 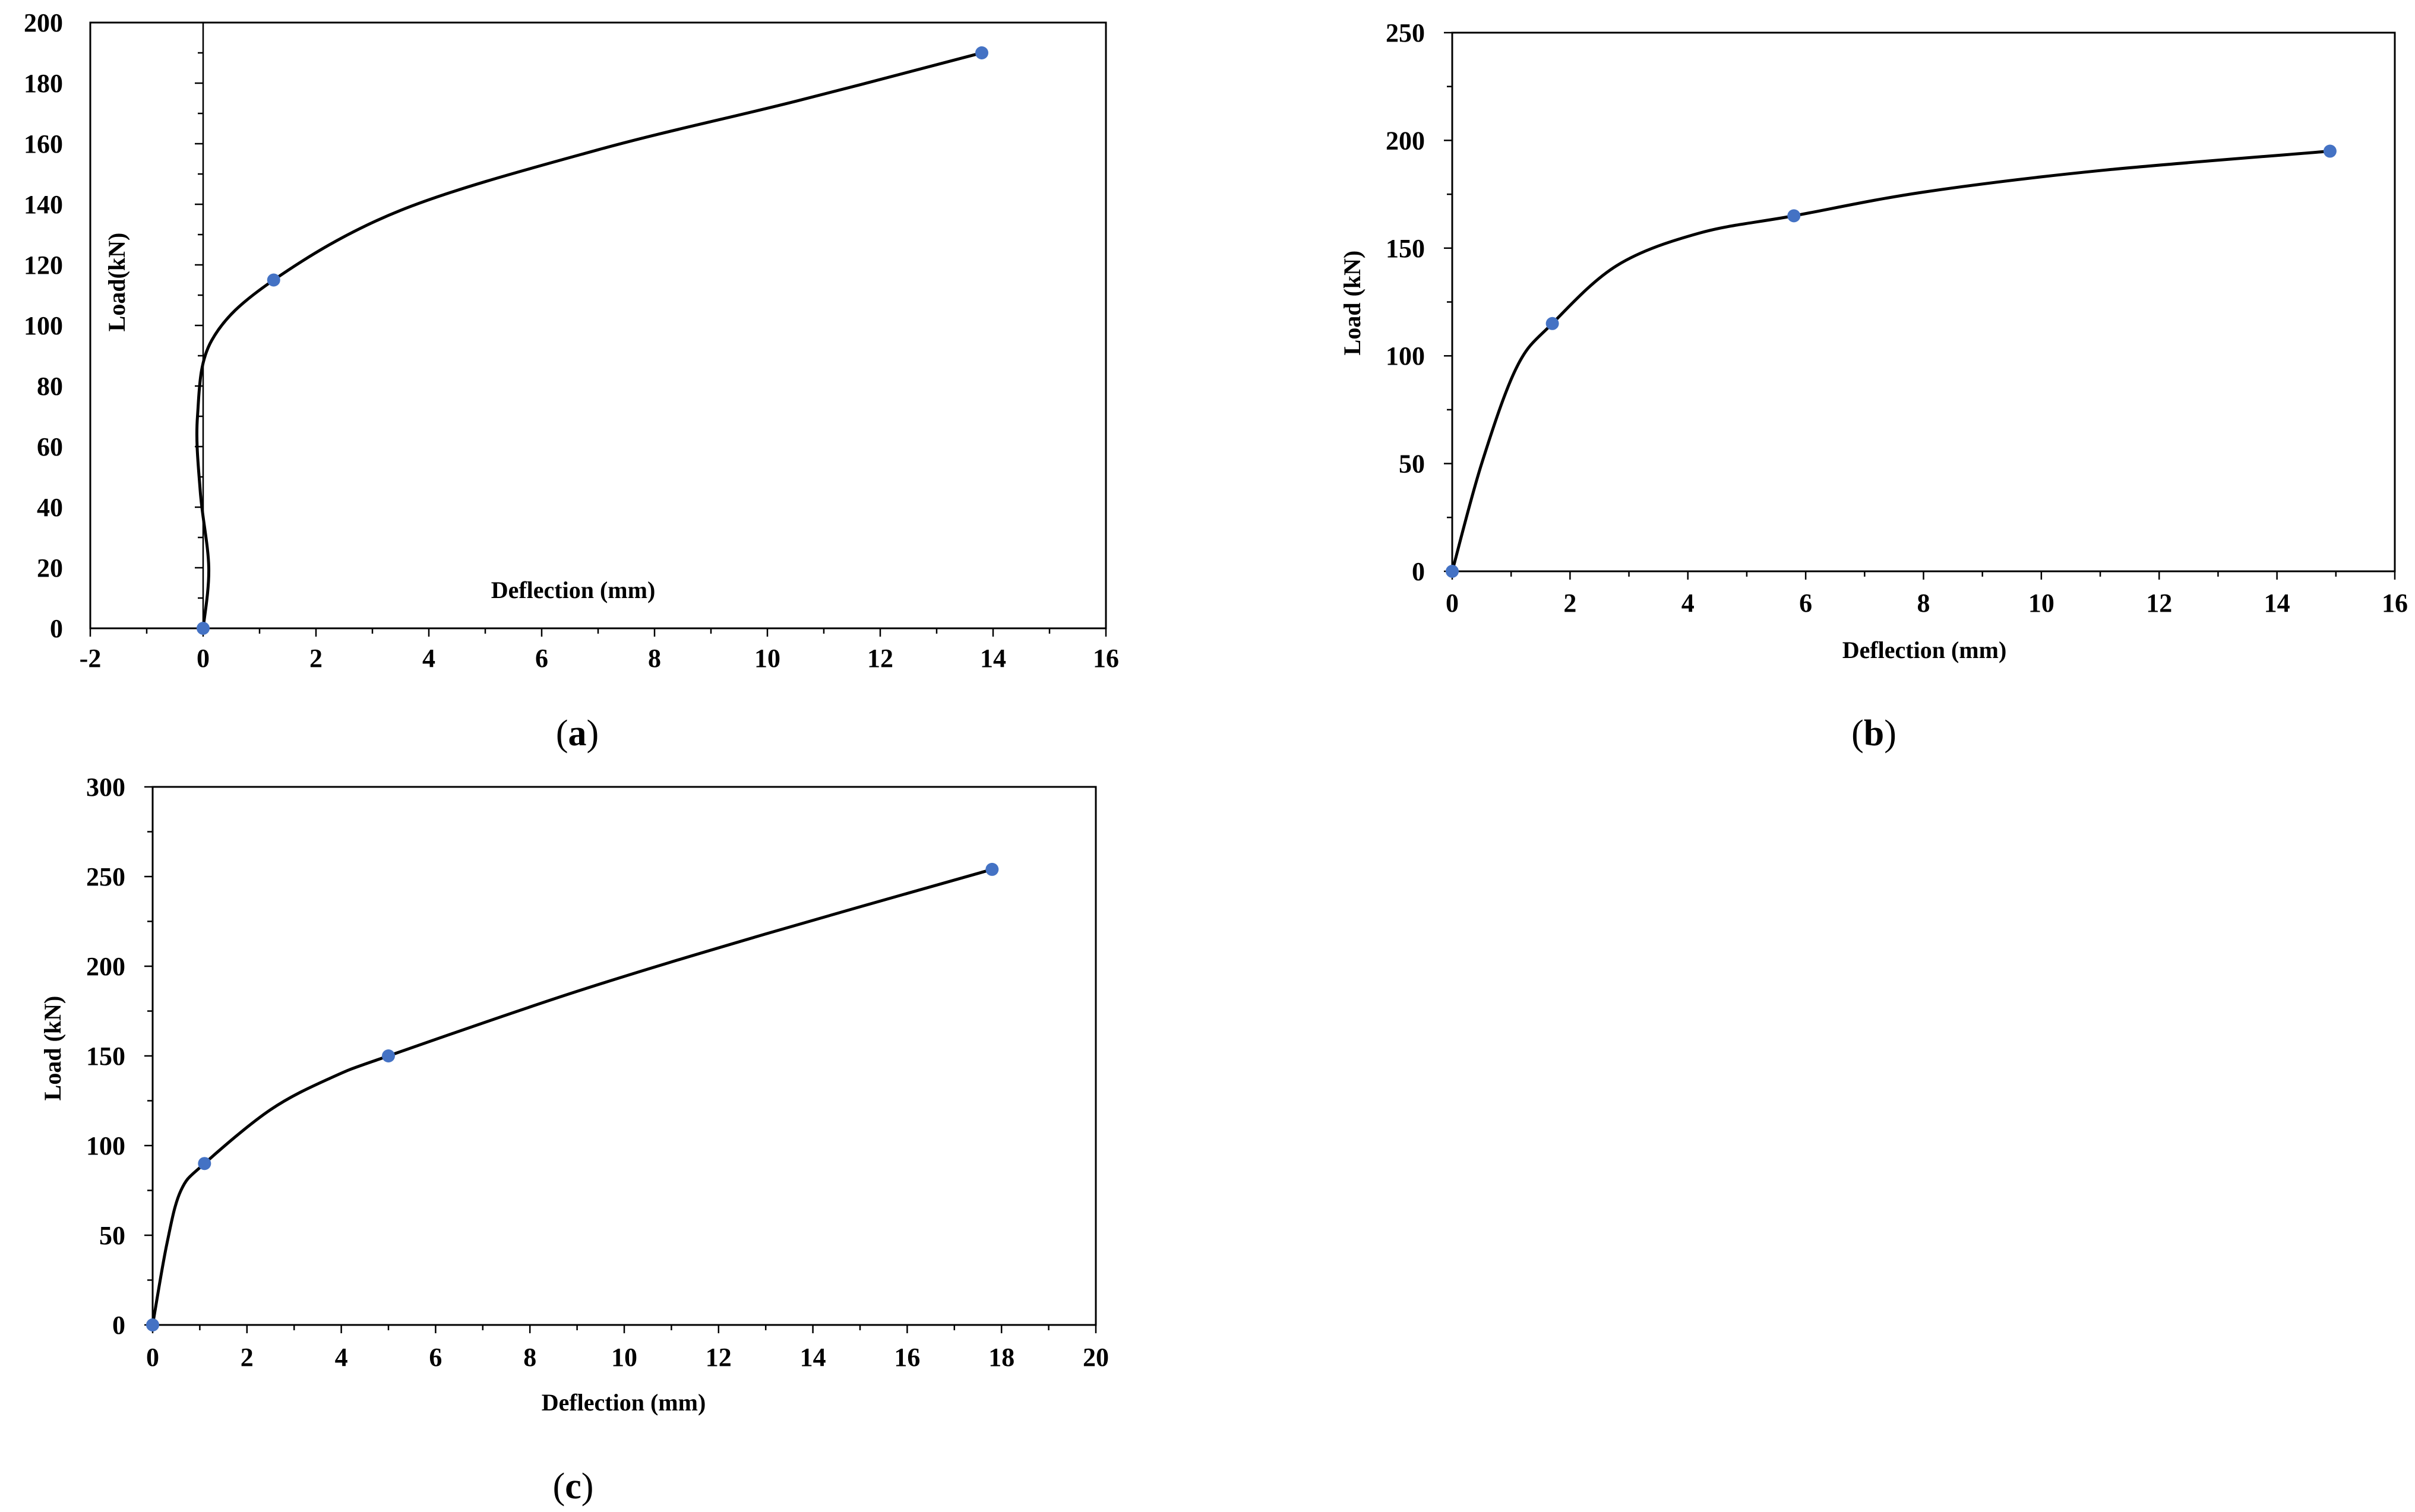 What do you see at coordinates (44, 83) in the screenshot?
I see `y-tick-label: 180` at bounding box center [44, 83].